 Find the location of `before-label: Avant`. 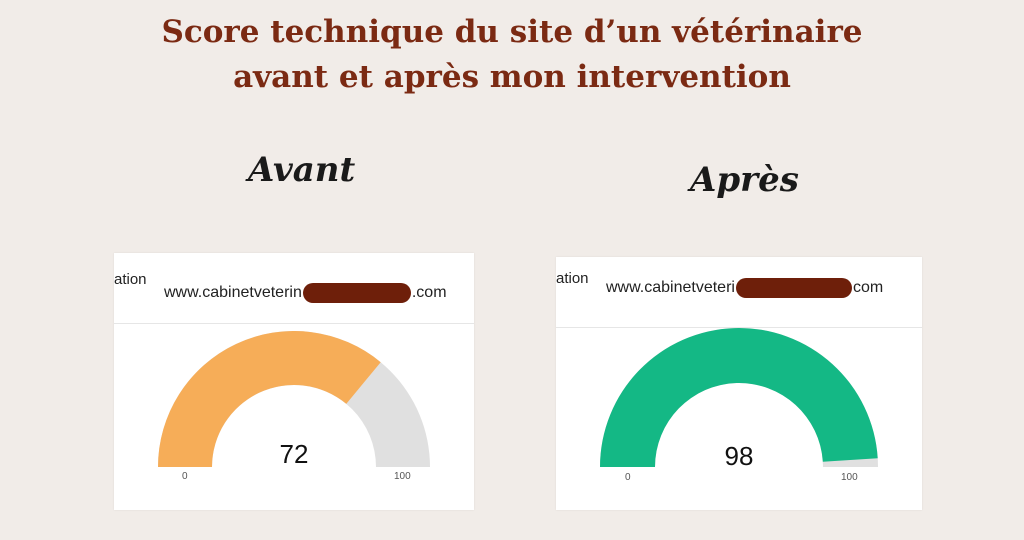

before-label: Avant is located at coordinates (302, 170).